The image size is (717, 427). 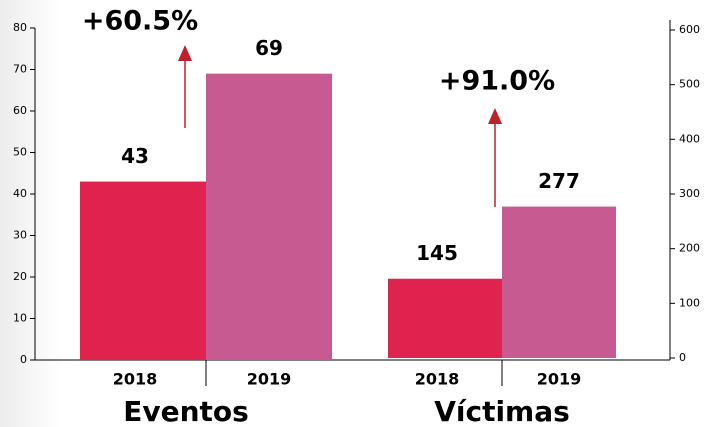 I want to click on value-label: 277, so click(x=559, y=181).